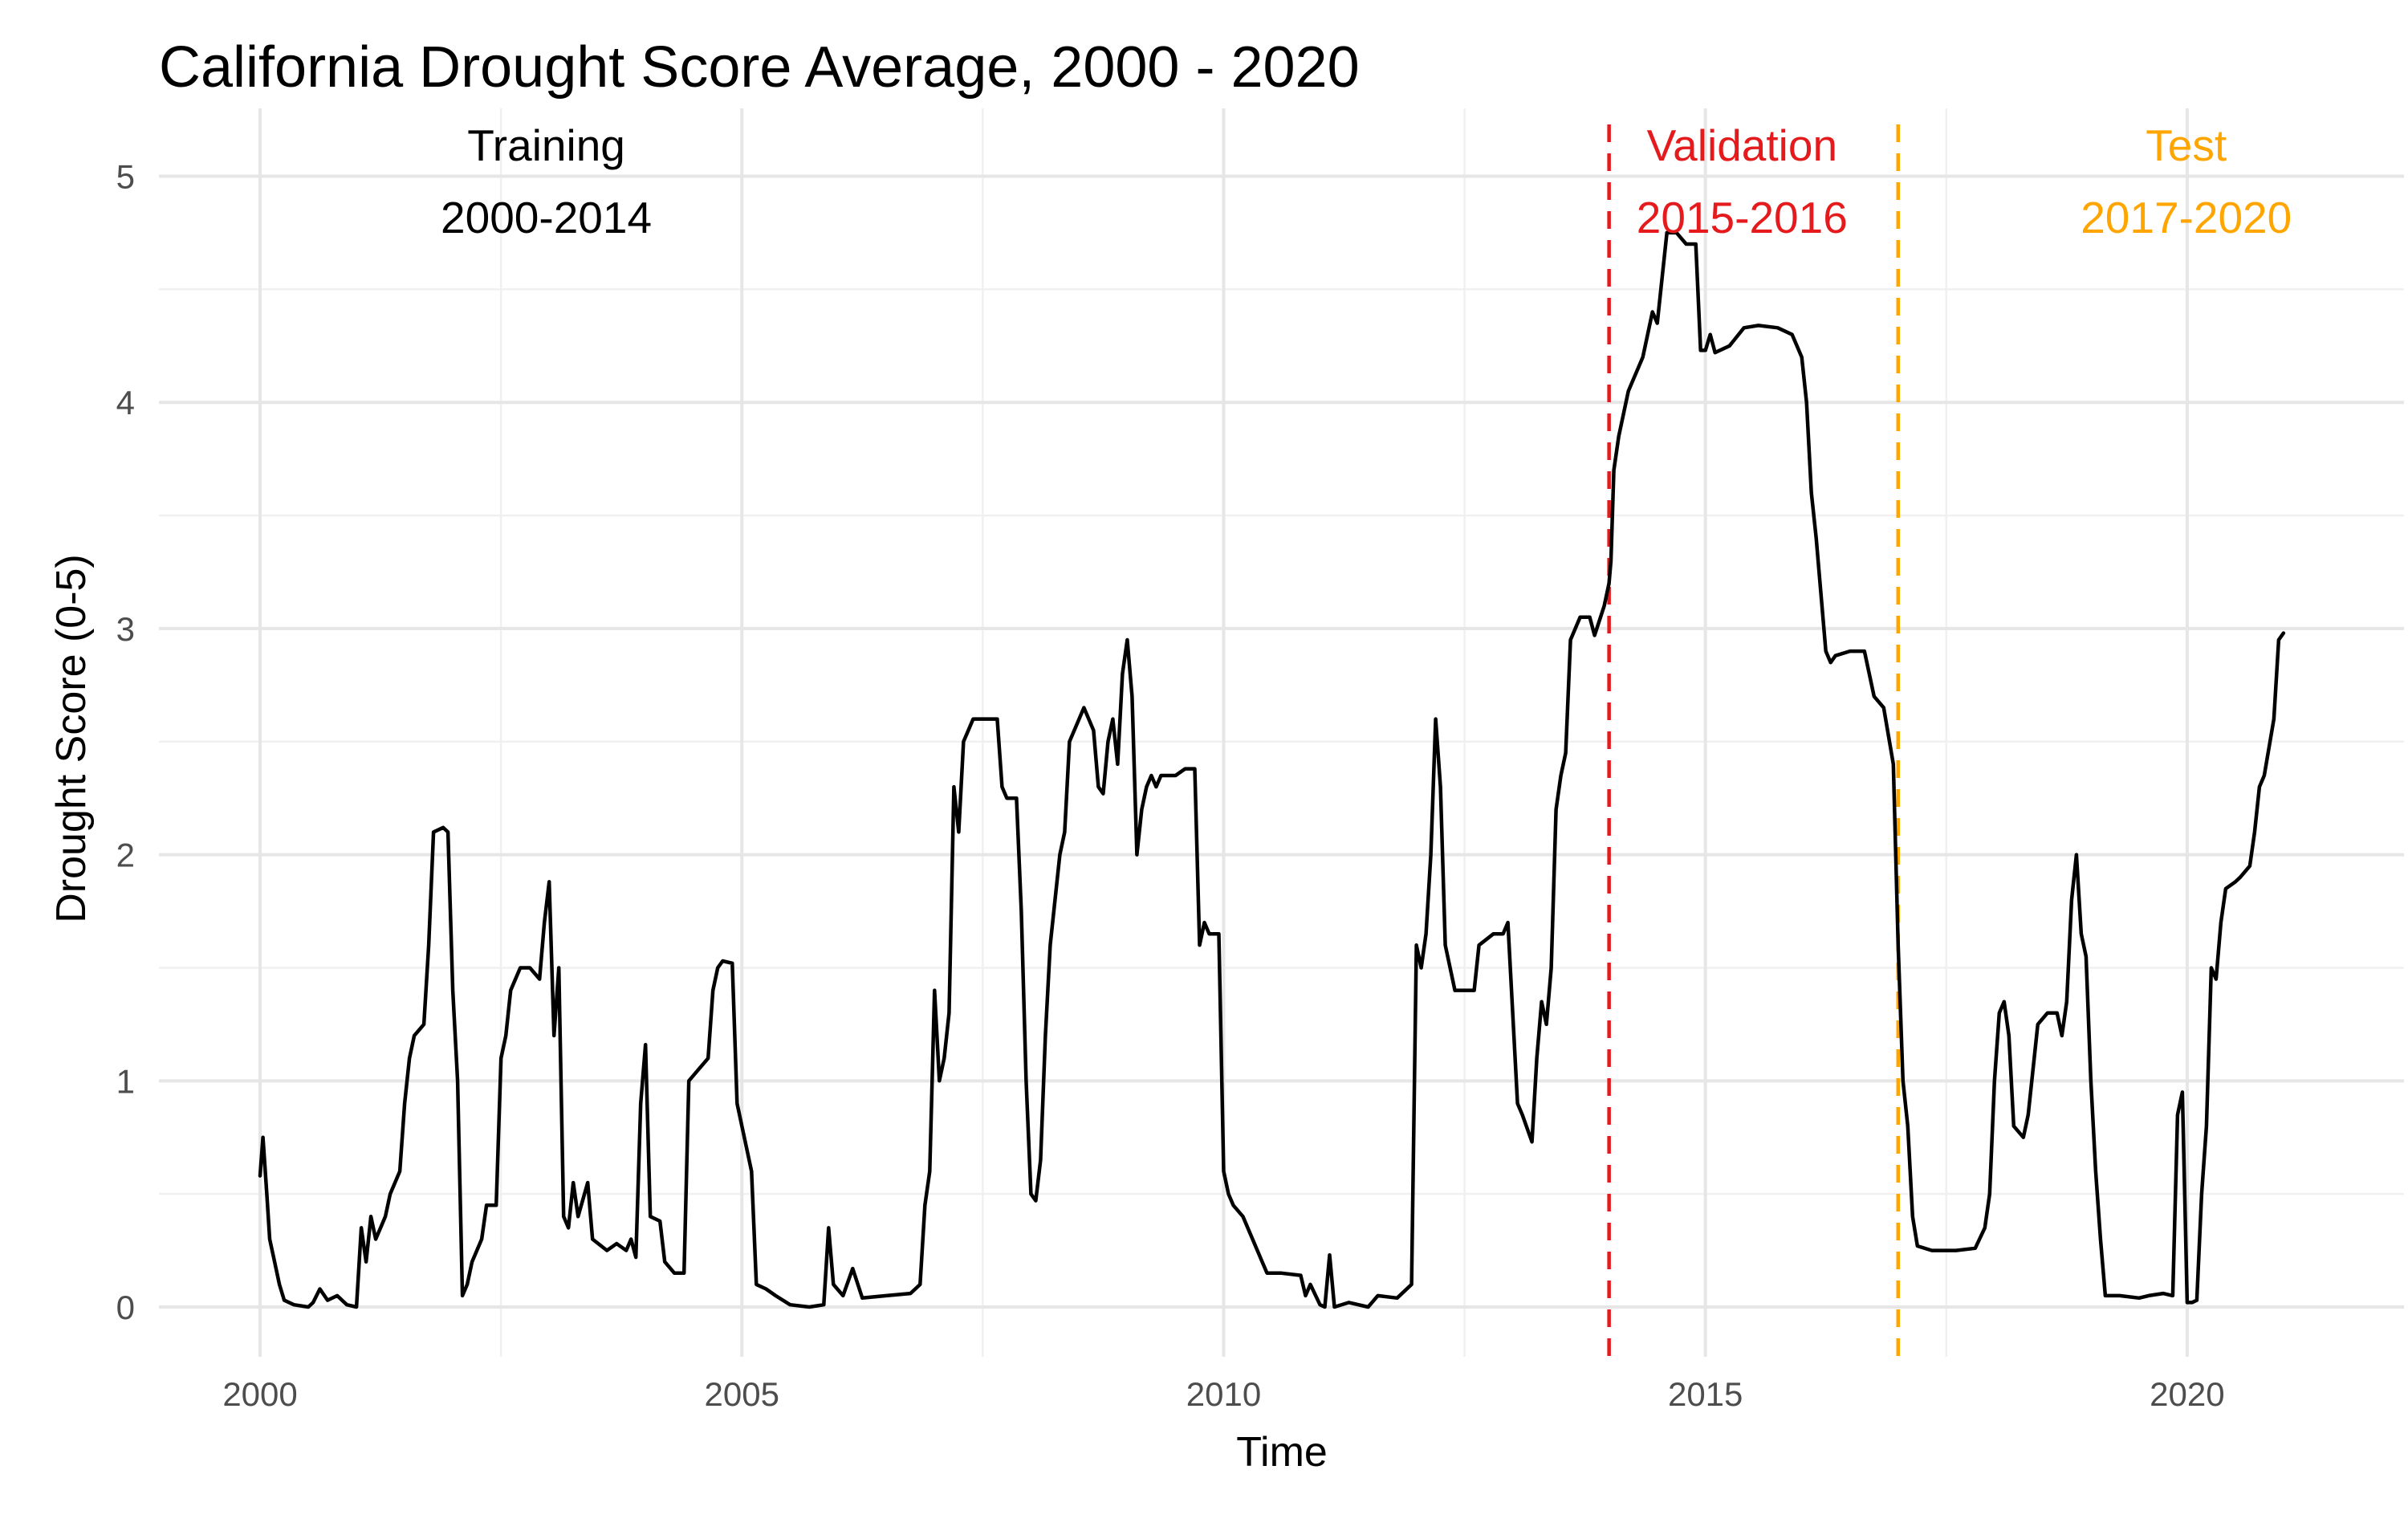 The height and width of the screenshot is (1535, 2408). What do you see at coordinates (125, 855) in the screenshot?
I see `y-tick-label: 2` at bounding box center [125, 855].